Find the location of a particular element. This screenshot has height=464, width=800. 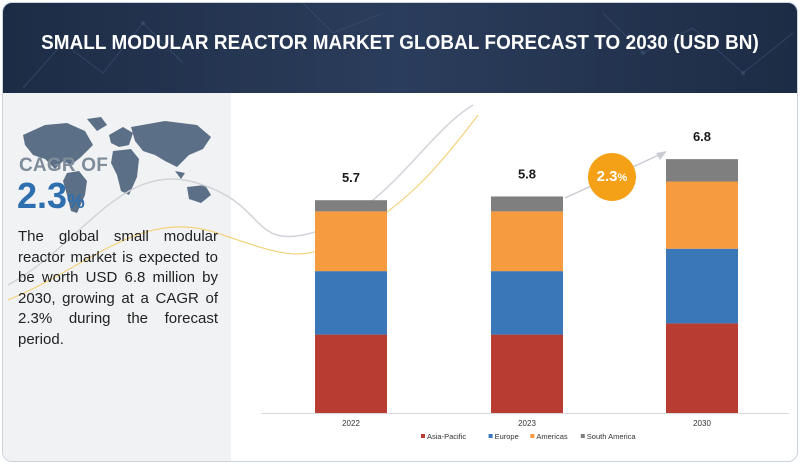

bar-segment-south-america-2023 is located at coordinates (527, 204).